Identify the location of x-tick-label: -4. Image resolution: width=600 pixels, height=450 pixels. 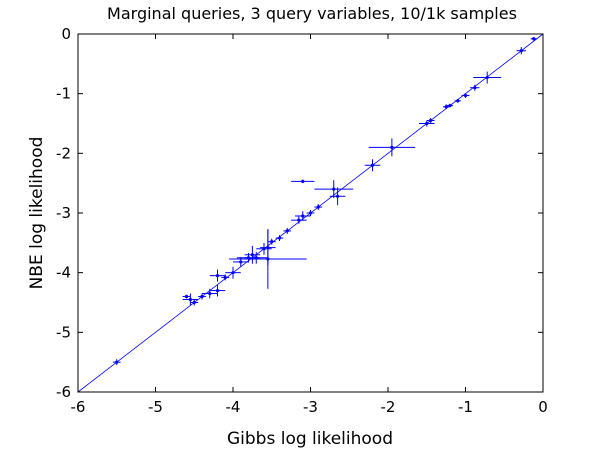
(233, 407).